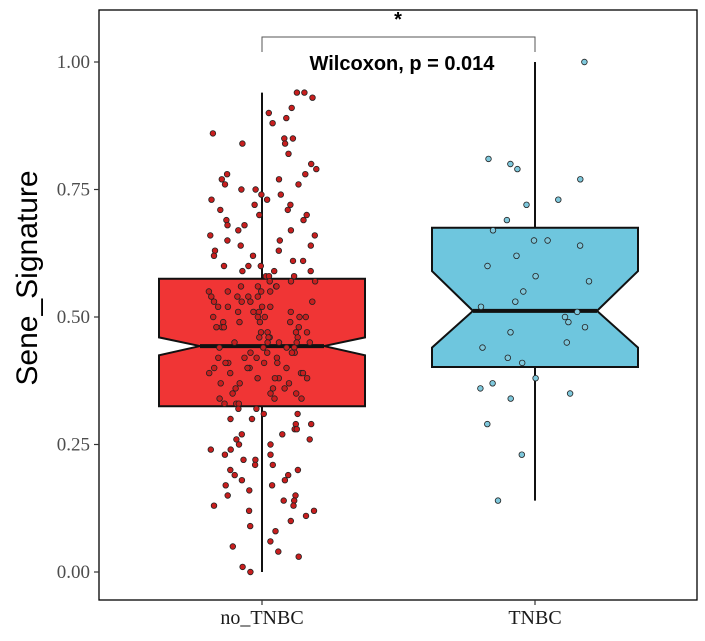 The height and width of the screenshot is (641, 705). What do you see at coordinates (403, 64) in the screenshot?
I see `wilcoxon-test-label: Wilcoxon, p = 0.014` at bounding box center [403, 64].